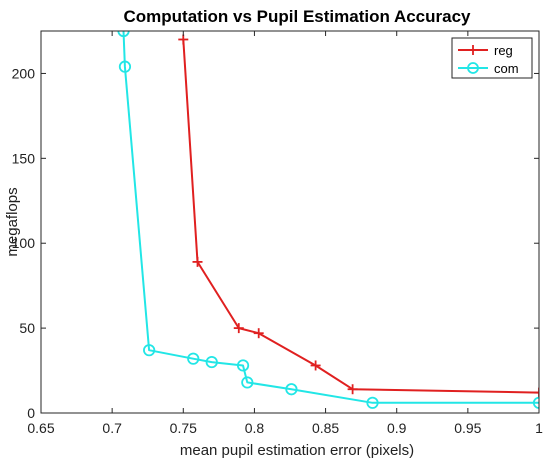 This screenshot has width=550, height=466. What do you see at coordinates (467, 428) in the screenshot?
I see `x-tick-label: 0.95` at bounding box center [467, 428].